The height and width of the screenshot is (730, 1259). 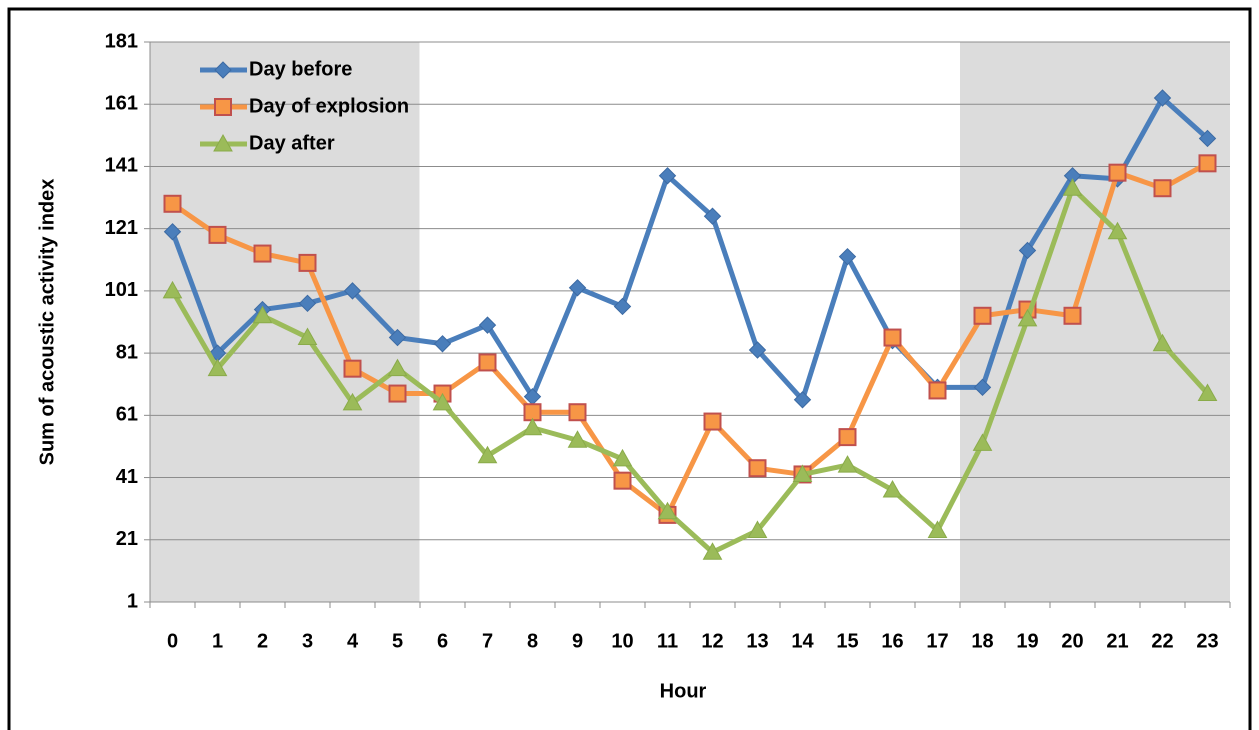 I want to click on y-tick-label: 161, so click(x=121, y=104).